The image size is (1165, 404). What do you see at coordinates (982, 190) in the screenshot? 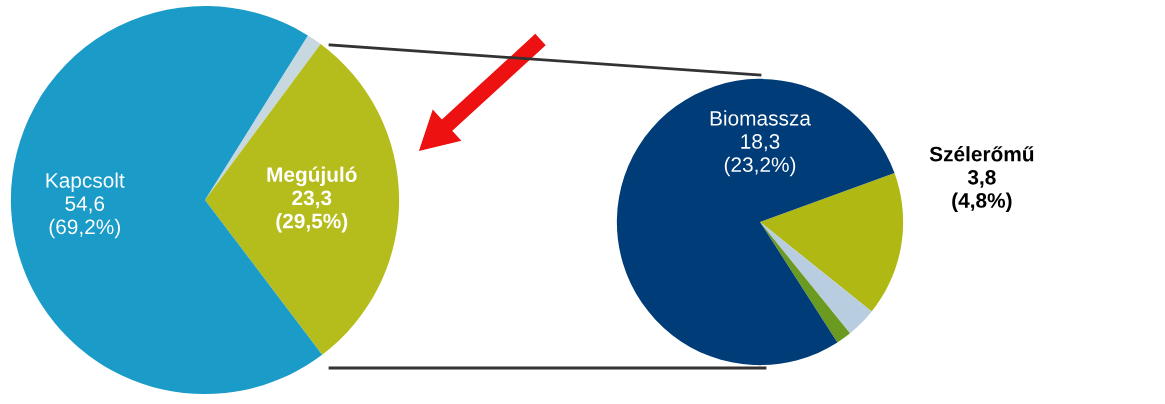
I see `data-label: 3,8 (4,8%)` at bounding box center [982, 190].